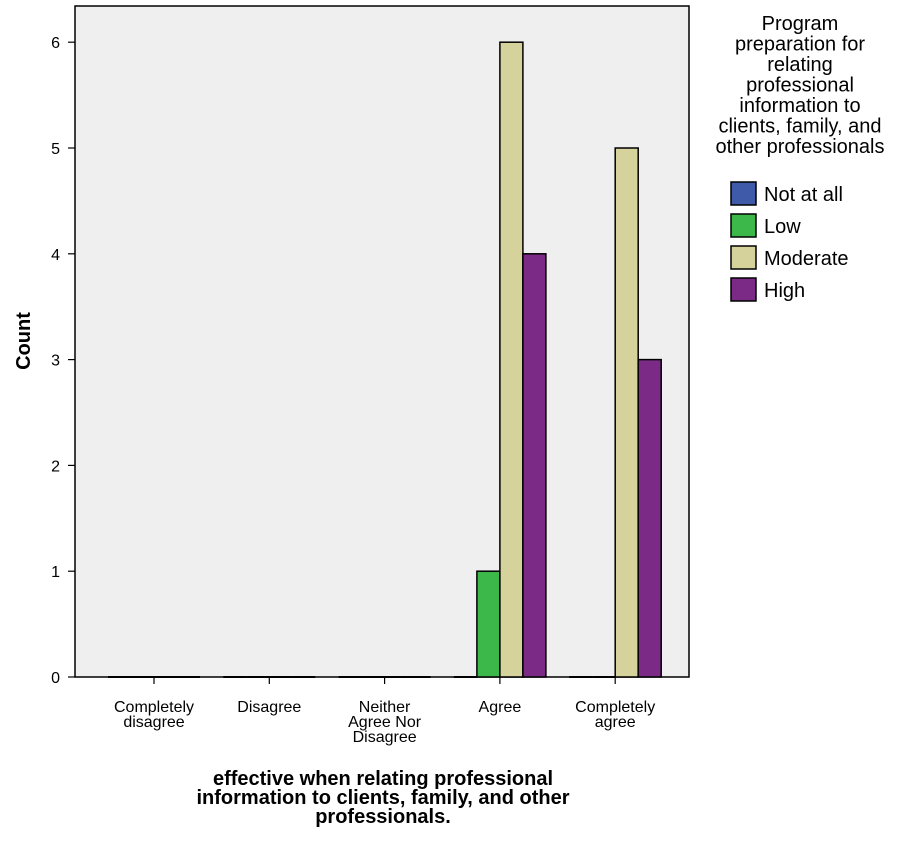 The height and width of the screenshot is (848, 909). Describe the element at coordinates (743, 289) in the screenshot. I see `legend-swatch-high` at that location.